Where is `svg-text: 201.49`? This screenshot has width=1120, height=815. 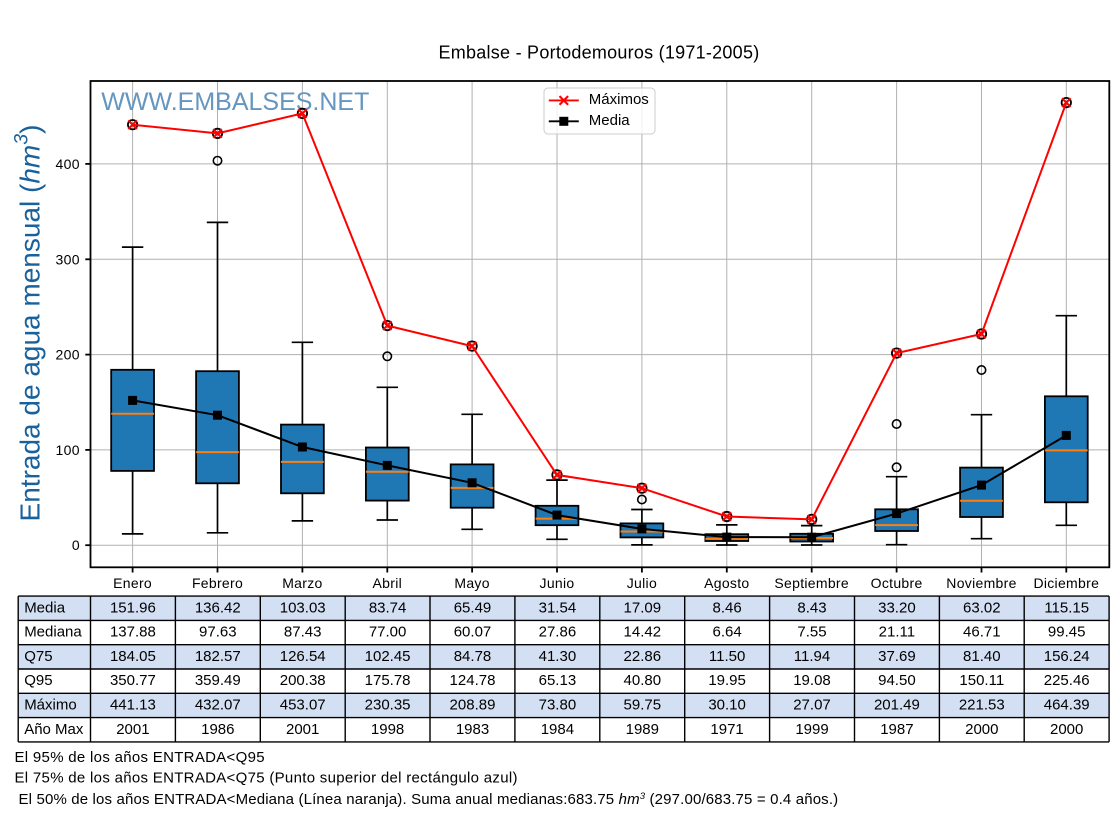 svg-text: 201.49 is located at coordinates (897, 705).